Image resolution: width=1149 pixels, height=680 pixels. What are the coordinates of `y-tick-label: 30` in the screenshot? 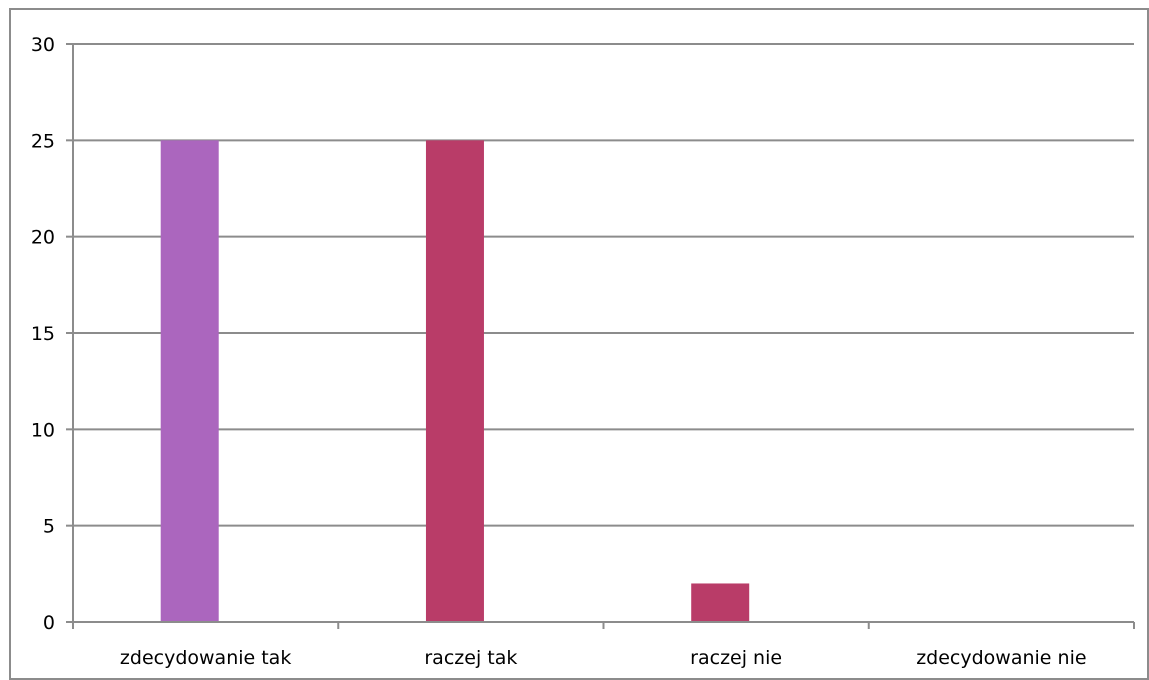 It's located at (43, 45).